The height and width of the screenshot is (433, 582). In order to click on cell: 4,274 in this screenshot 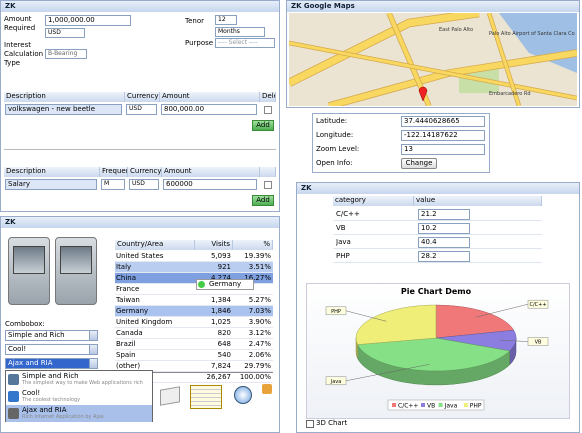, I will do `click(220, 278)`.